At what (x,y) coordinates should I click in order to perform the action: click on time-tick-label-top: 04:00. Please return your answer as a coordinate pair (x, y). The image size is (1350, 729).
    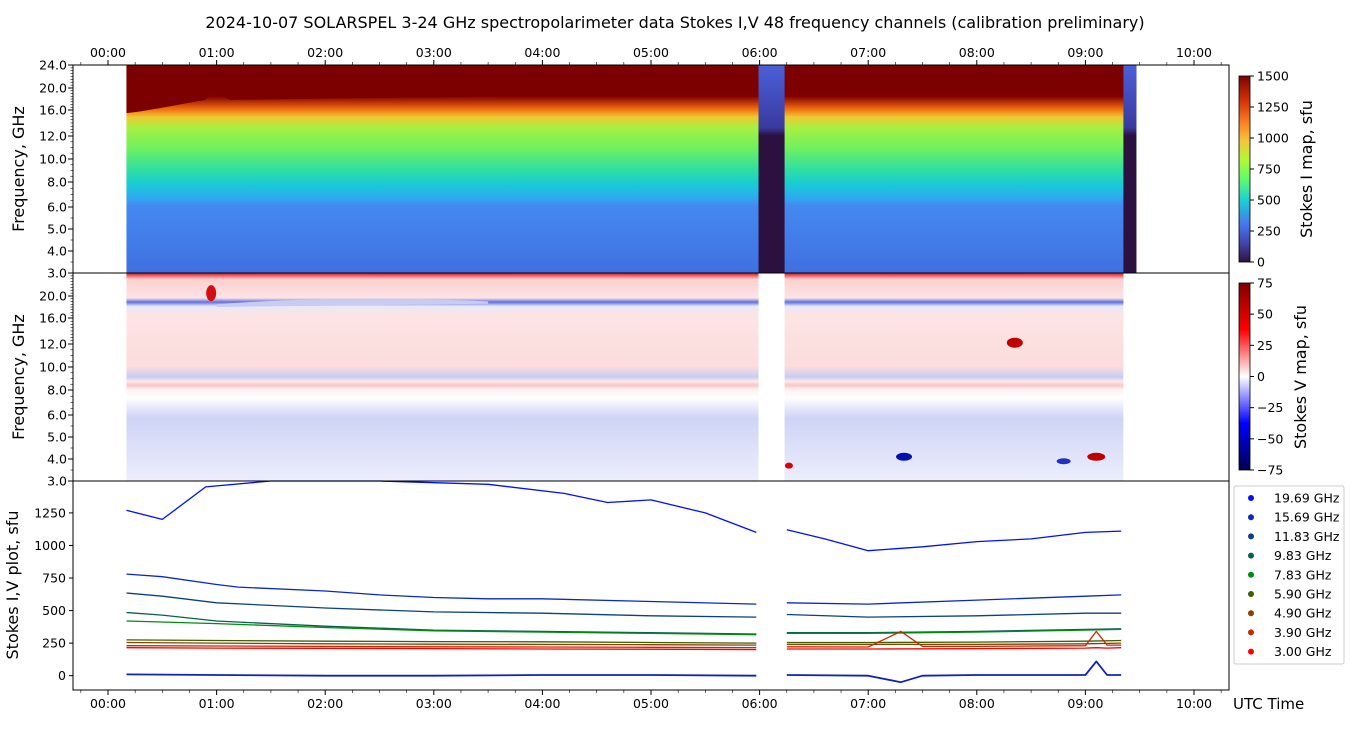
    Looking at the image, I should click on (542, 52).